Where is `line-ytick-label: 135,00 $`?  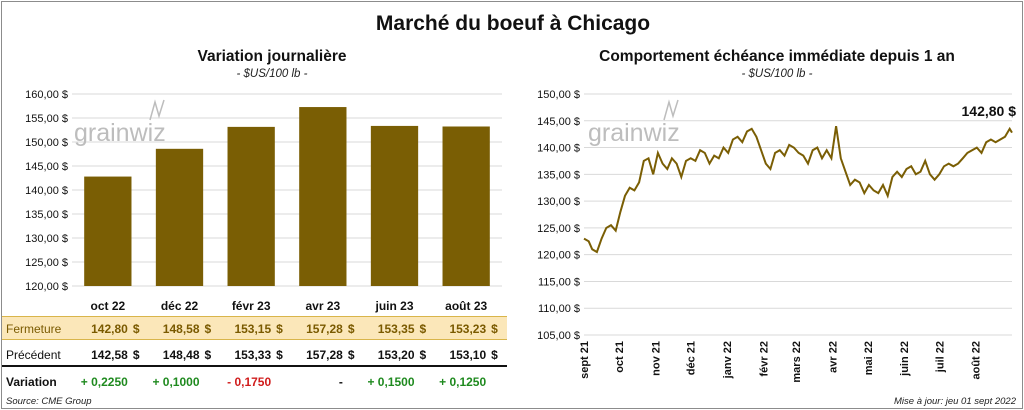 line-ytick-label: 135,00 $ is located at coordinates (558, 175).